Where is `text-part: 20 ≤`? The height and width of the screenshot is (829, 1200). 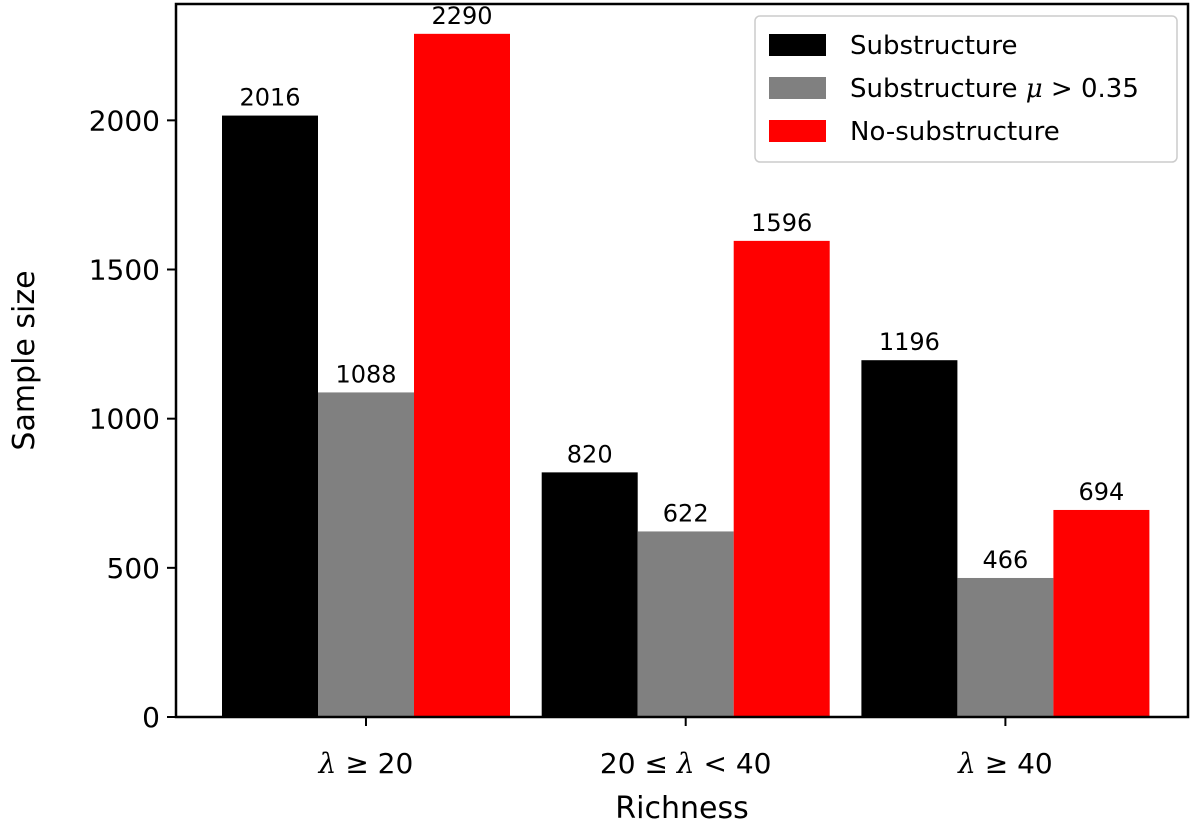
text-part: 20 ≤ is located at coordinates (638, 763).